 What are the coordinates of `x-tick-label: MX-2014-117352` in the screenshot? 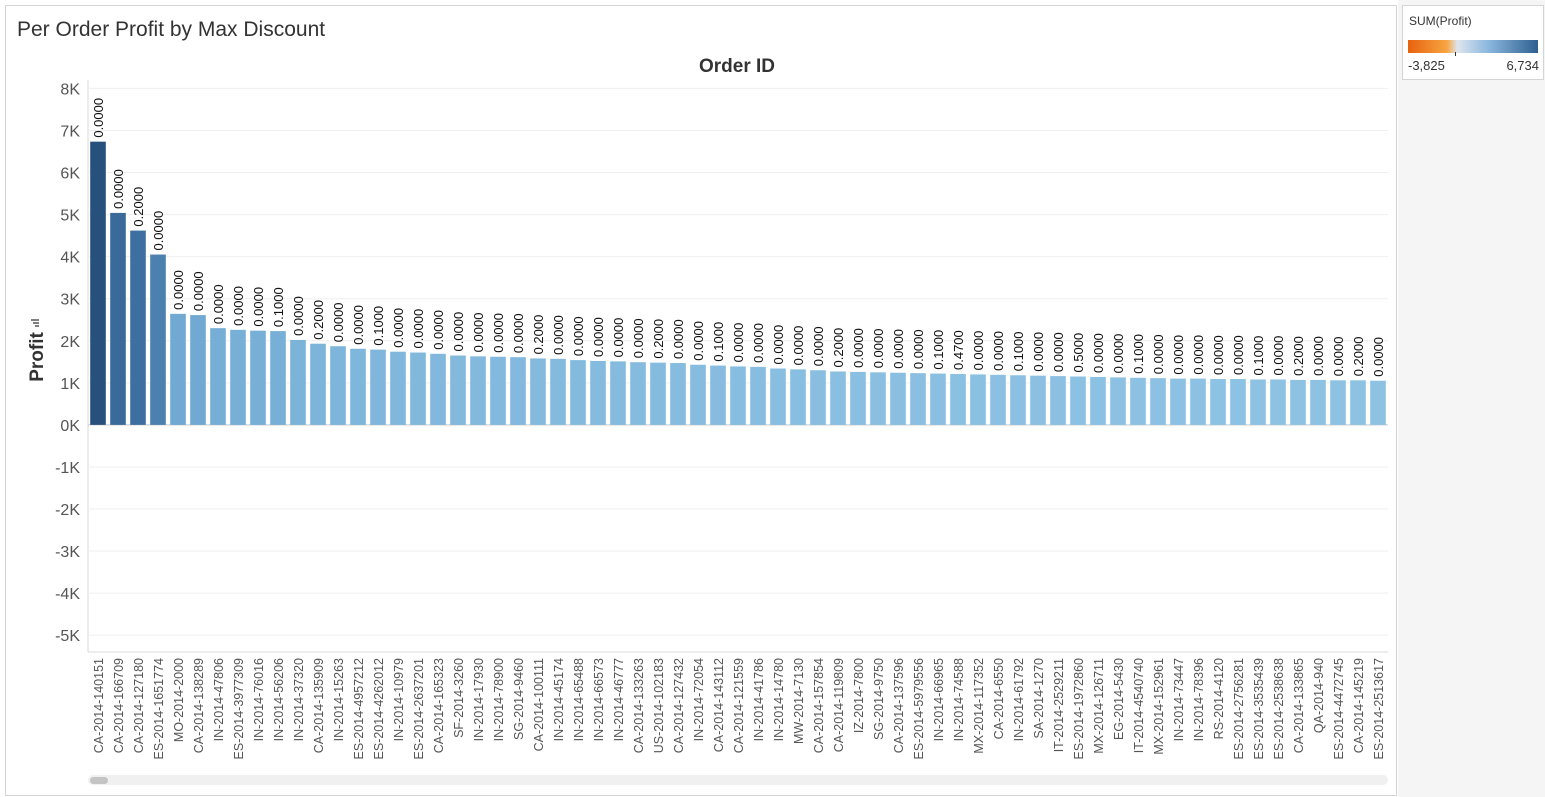 It's located at (979, 706).